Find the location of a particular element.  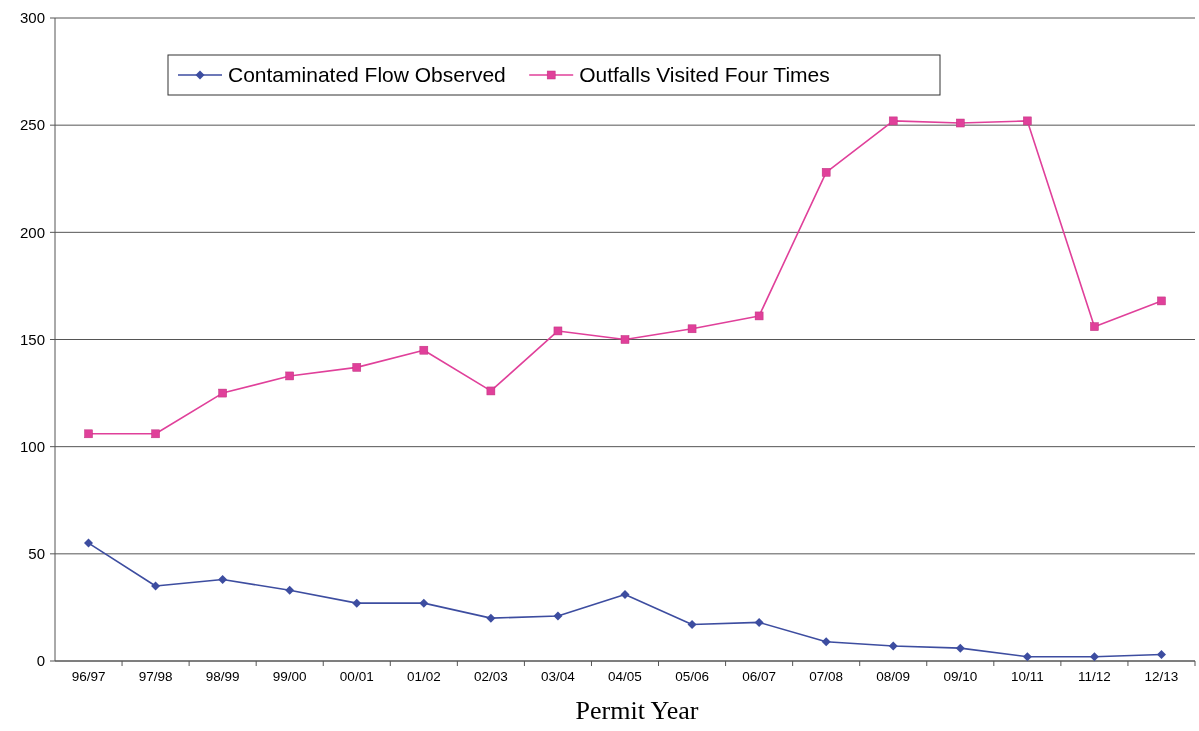

y-tick-label: 0 is located at coordinates (40, 661).